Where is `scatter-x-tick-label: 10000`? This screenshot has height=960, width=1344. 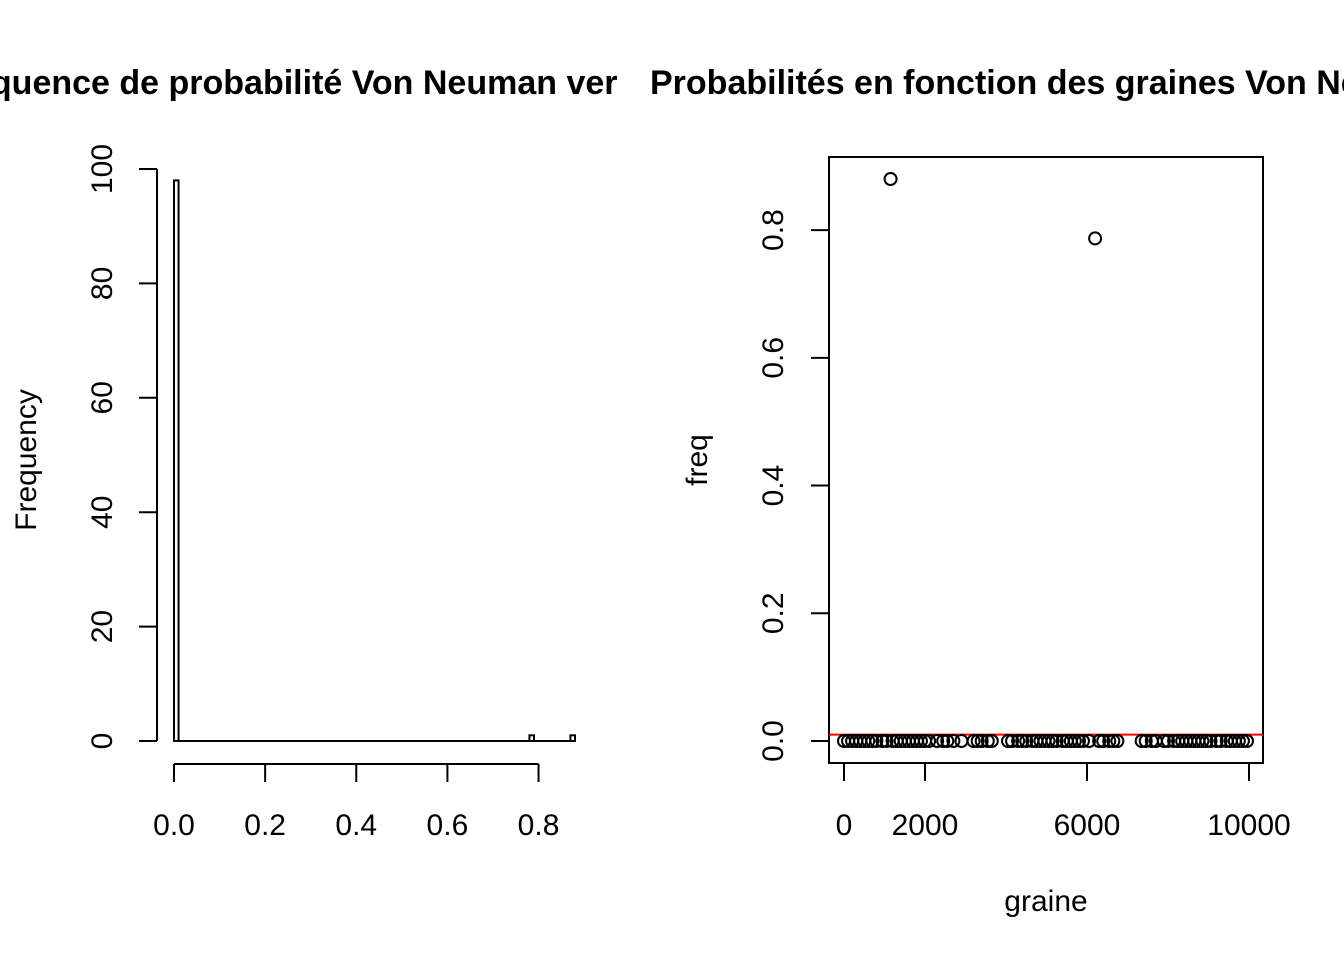 scatter-x-tick-label: 10000 is located at coordinates (1248, 825).